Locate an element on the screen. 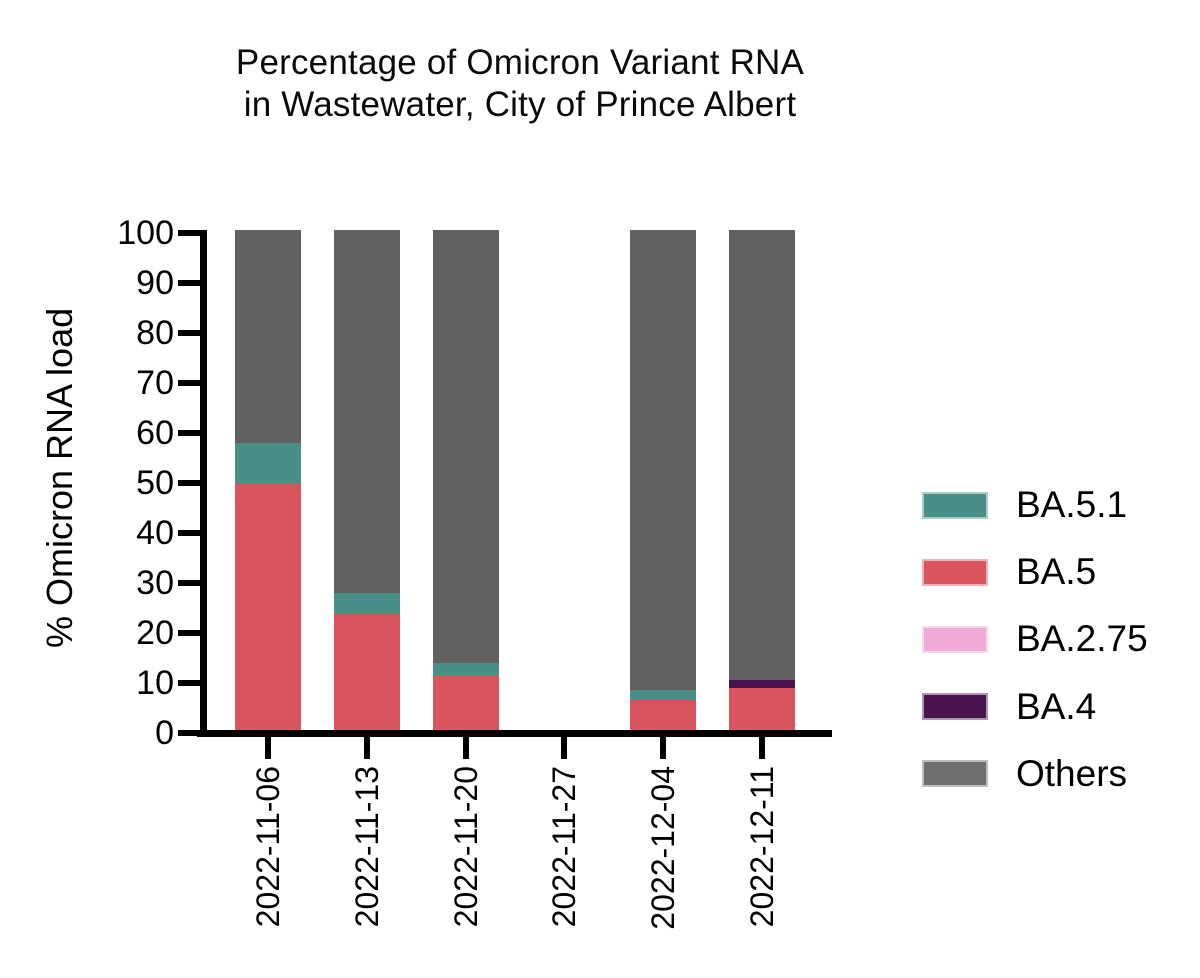 The width and height of the screenshot is (1200, 978). y-axis-tick-label: 80 is located at coordinates (155, 333).